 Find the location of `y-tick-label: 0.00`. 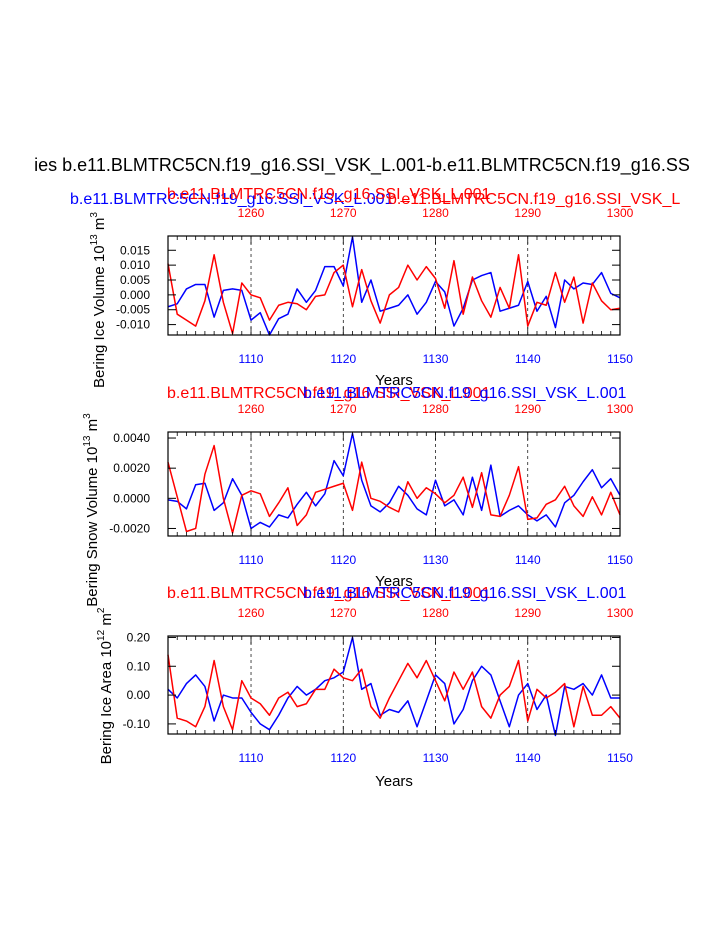

y-tick-label: 0.00 is located at coordinates (139, 695).